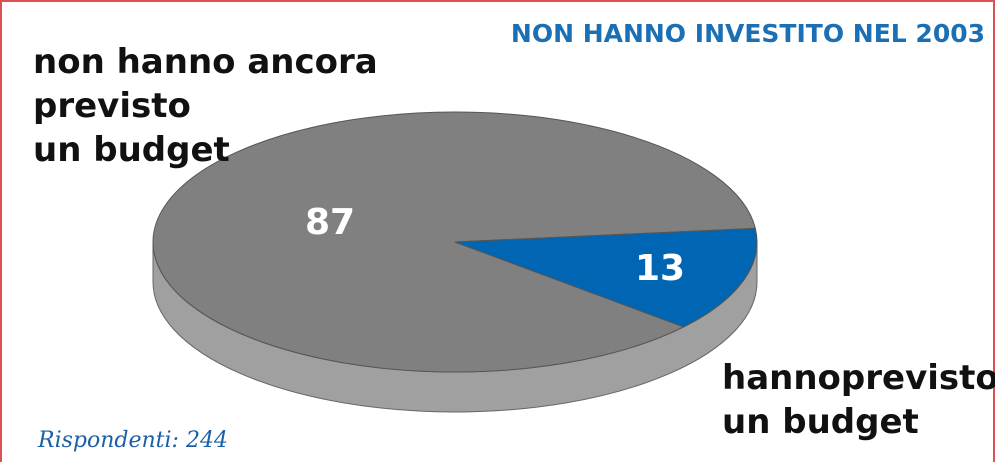 The height and width of the screenshot is (462, 995). What do you see at coordinates (858, 400) in the screenshot?
I see `category-label: hannoprevisto un budget` at bounding box center [858, 400].